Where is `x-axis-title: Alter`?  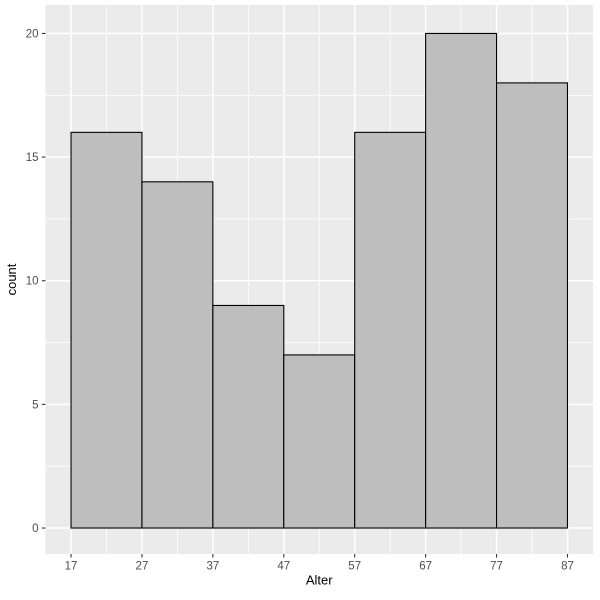
x-axis-title: Alter is located at coordinates (319, 580).